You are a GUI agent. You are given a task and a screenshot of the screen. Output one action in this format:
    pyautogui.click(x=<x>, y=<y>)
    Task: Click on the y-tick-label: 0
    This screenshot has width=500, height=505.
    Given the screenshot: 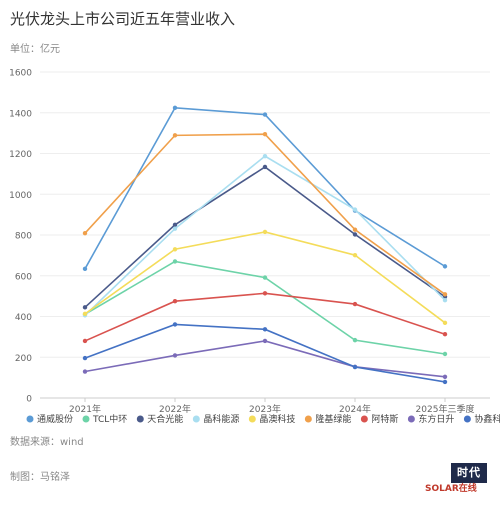 What is the action you would take?
    pyautogui.click(x=29, y=400)
    